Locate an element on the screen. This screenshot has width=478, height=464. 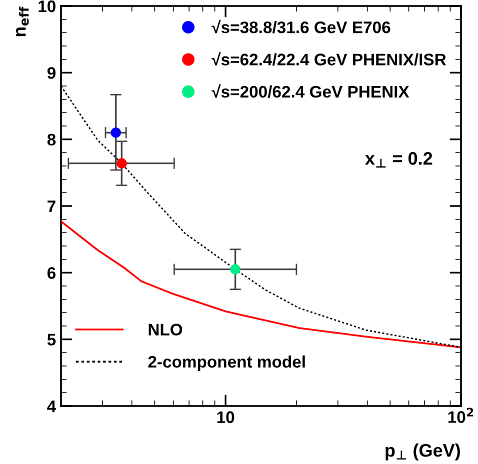
x-axis-title: p$_{⊥}$ (GeV) is located at coordinates (423, 452).